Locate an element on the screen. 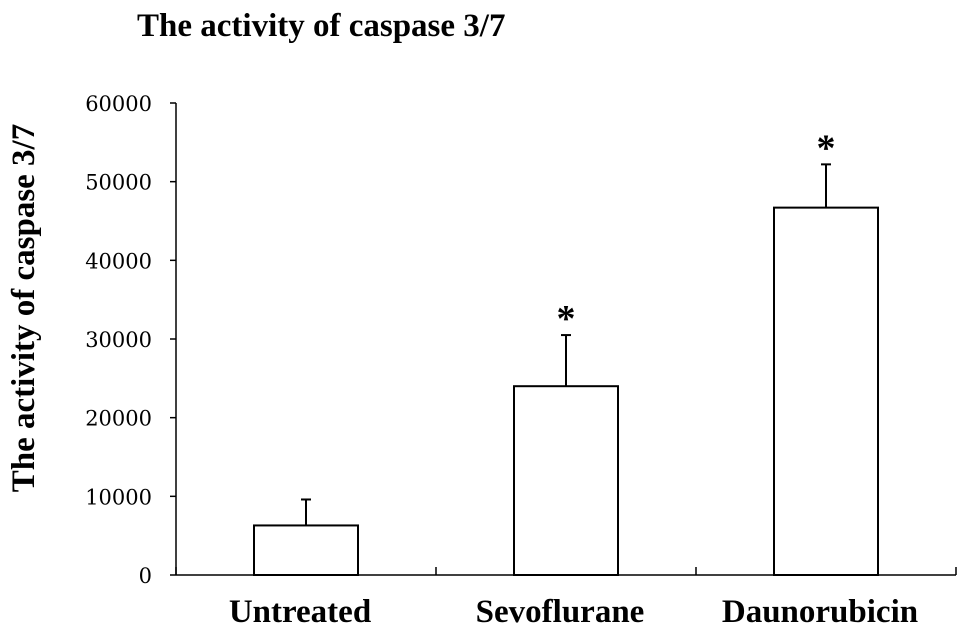 Image resolution: width=969 pixels, height=635 pixels. x-category-label: Untreated is located at coordinates (300, 612).